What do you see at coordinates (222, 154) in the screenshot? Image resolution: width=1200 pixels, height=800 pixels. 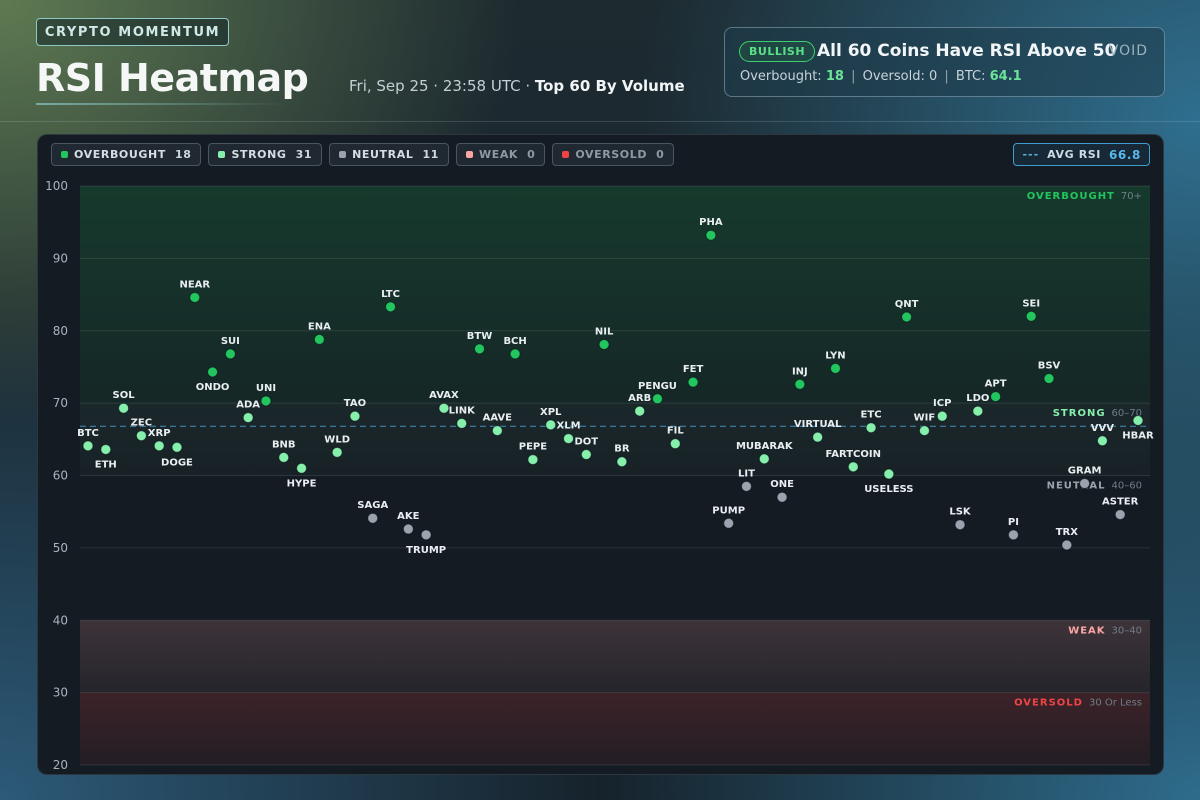 I see `strong-swatch` at bounding box center [222, 154].